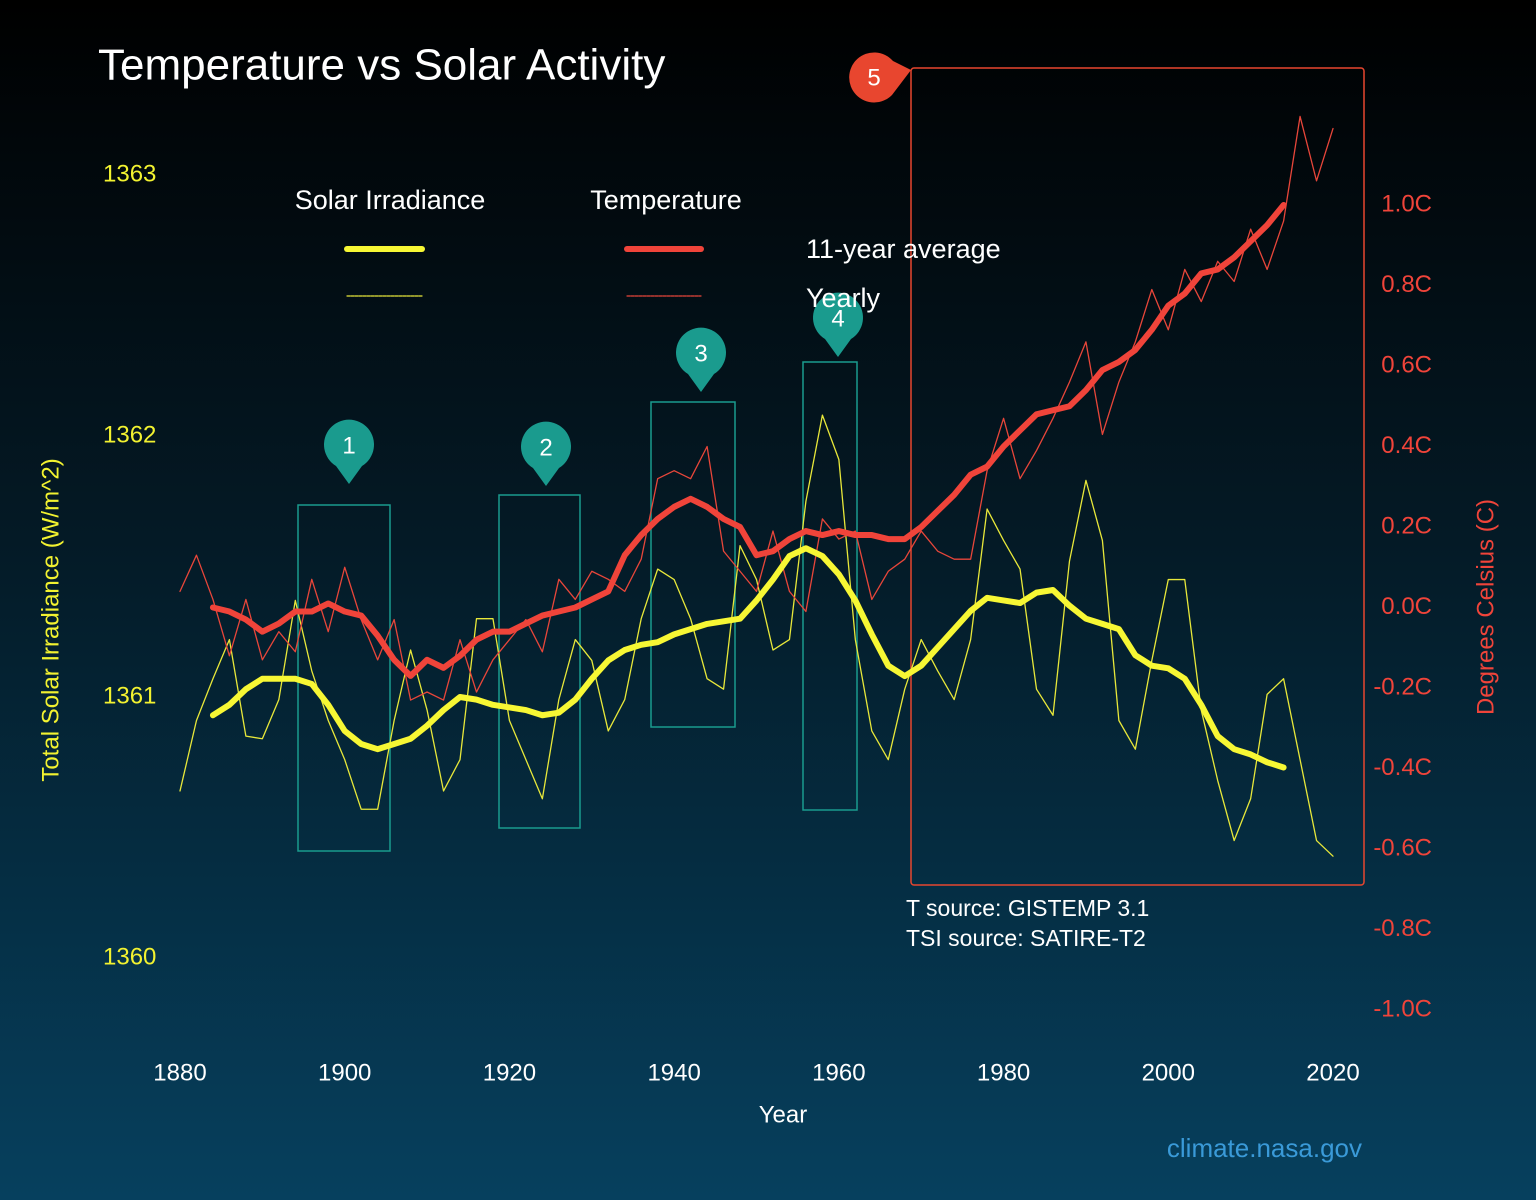 This screenshot has height=1200, width=1536. Describe the element at coordinates (1485, 607) in the screenshot. I see `y2-axis-label: Degrees Celsius (C)` at that location.